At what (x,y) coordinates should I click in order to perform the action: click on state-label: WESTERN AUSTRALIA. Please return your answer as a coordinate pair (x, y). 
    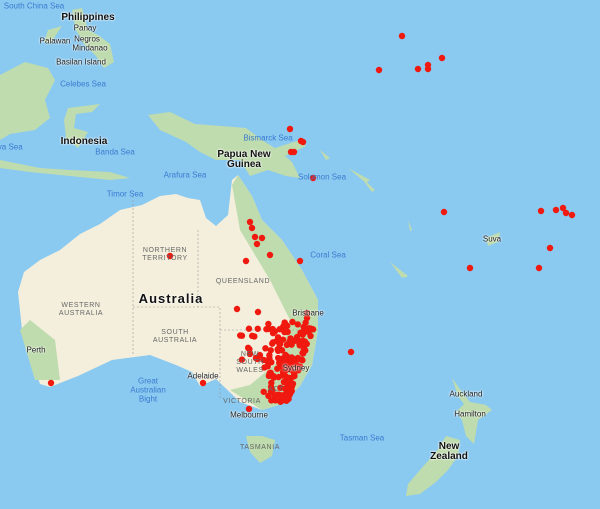
    Looking at the image, I should click on (81, 309).